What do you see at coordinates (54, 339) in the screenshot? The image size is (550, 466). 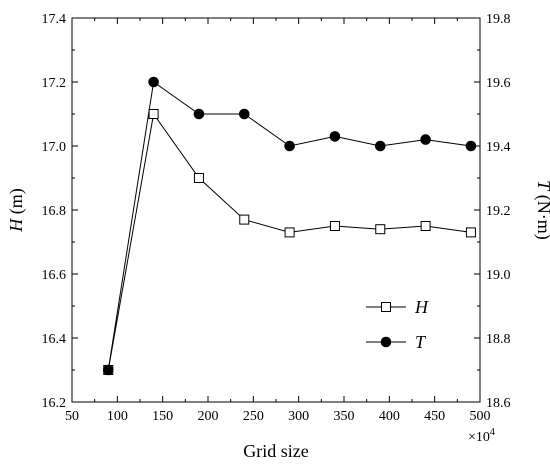 I see `left-y-tick-label: 16.4` at bounding box center [54, 339].